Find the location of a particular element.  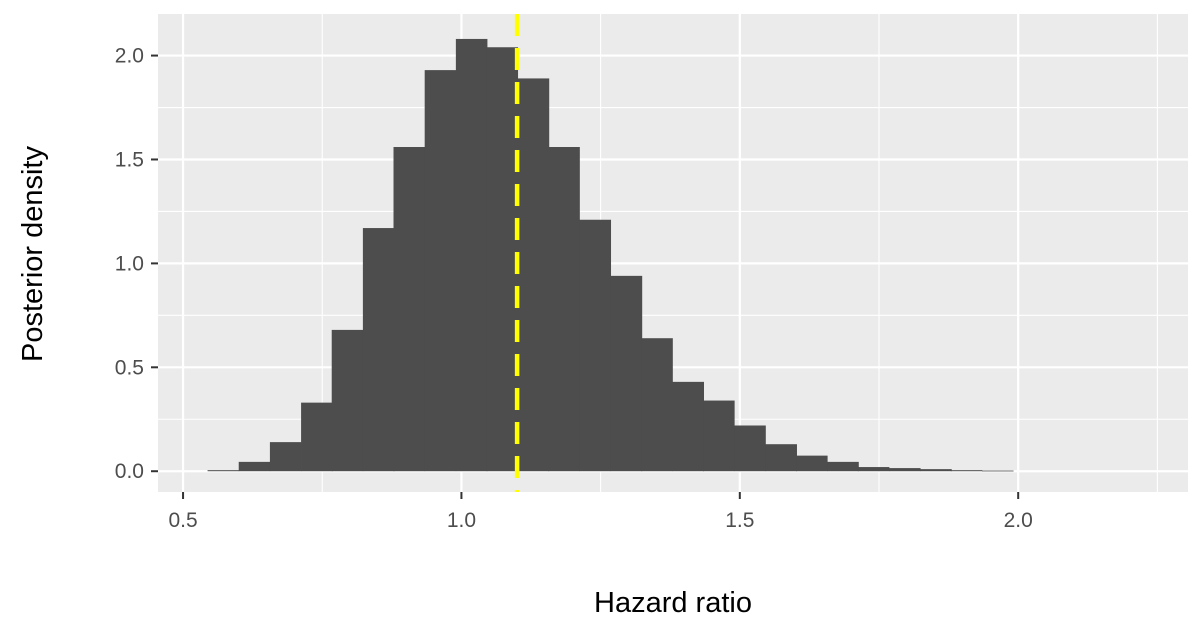

y-tick-label: 1.5 is located at coordinates (129, 159).